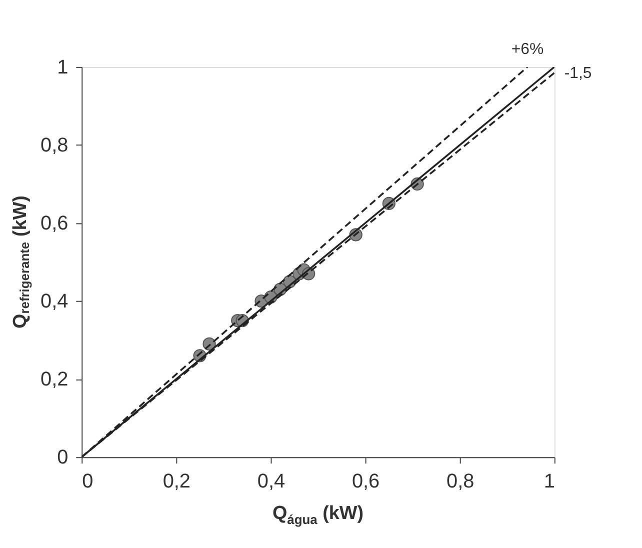  Describe the element at coordinates (549, 481) in the screenshot. I see `x-tick-label: 1` at that location.